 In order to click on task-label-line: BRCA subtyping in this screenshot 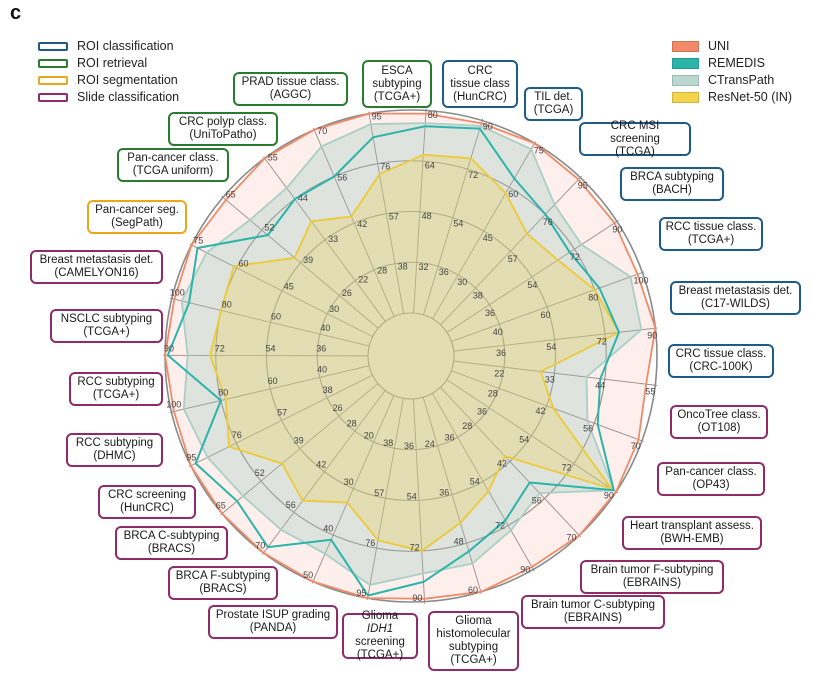, I will do `click(672, 177)`.